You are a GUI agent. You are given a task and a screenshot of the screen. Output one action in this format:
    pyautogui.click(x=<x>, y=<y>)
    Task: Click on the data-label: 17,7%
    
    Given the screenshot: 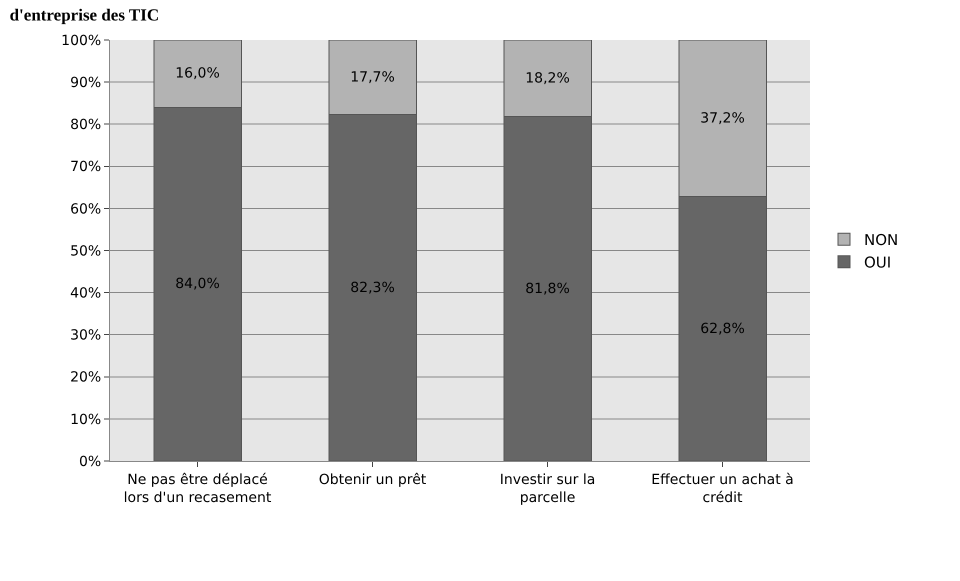 What is the action you would take?
    pyautogui.click(x=372, y=77)
    